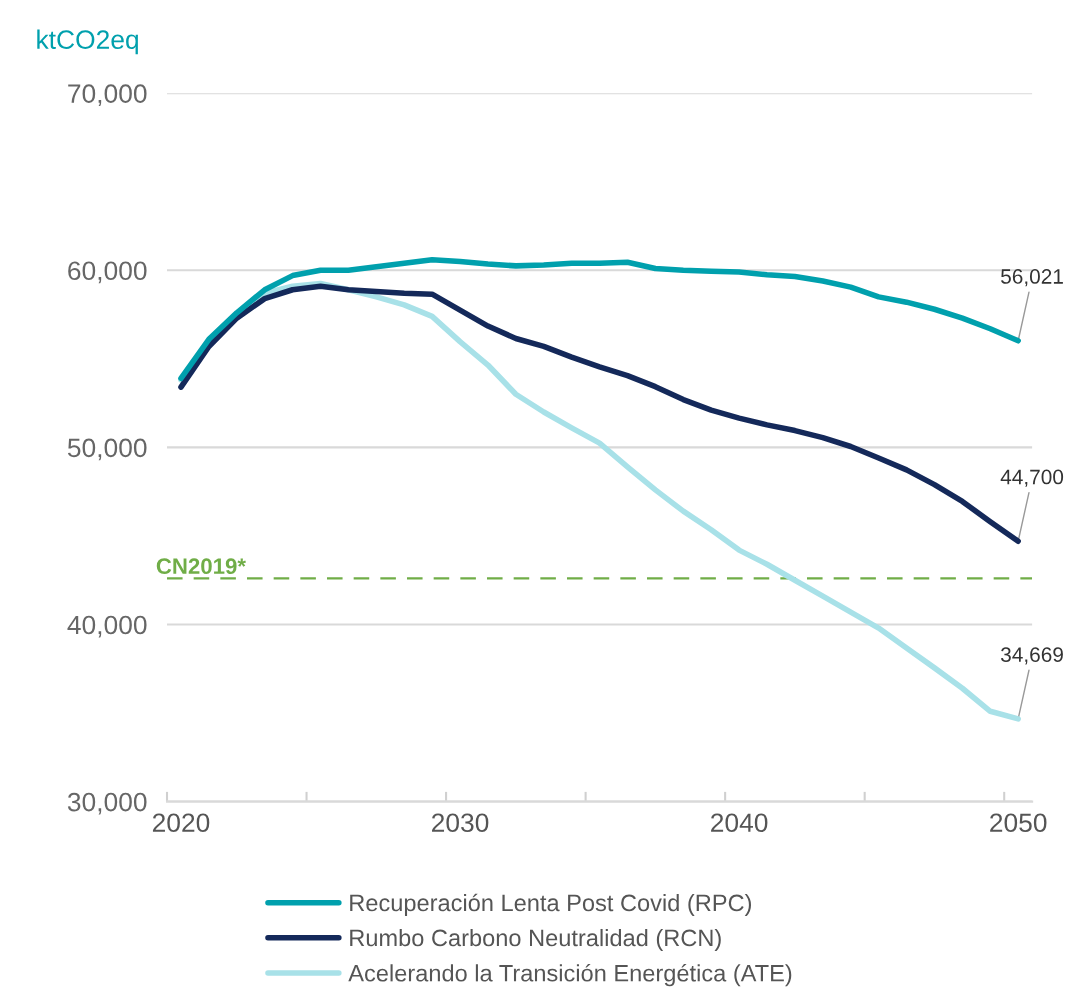  I want to click on y-tick-label: 70,000, so click(107, 95).